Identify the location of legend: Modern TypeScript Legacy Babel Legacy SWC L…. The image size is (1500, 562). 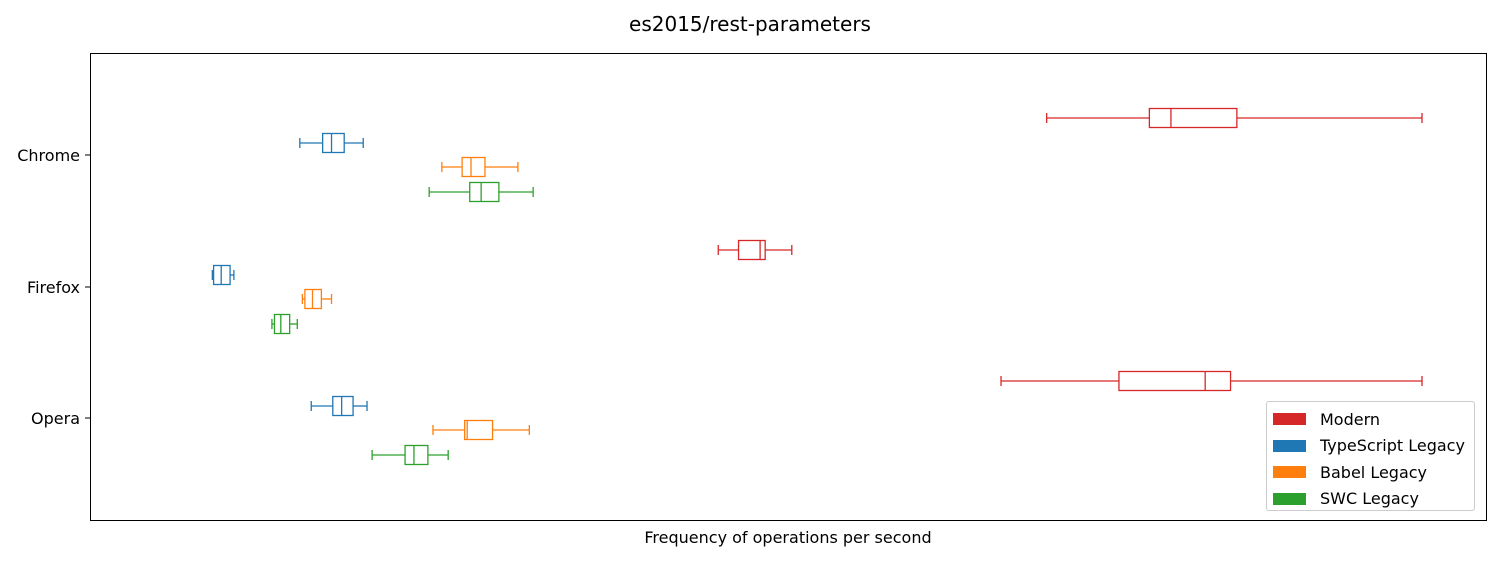
(1370, 456).